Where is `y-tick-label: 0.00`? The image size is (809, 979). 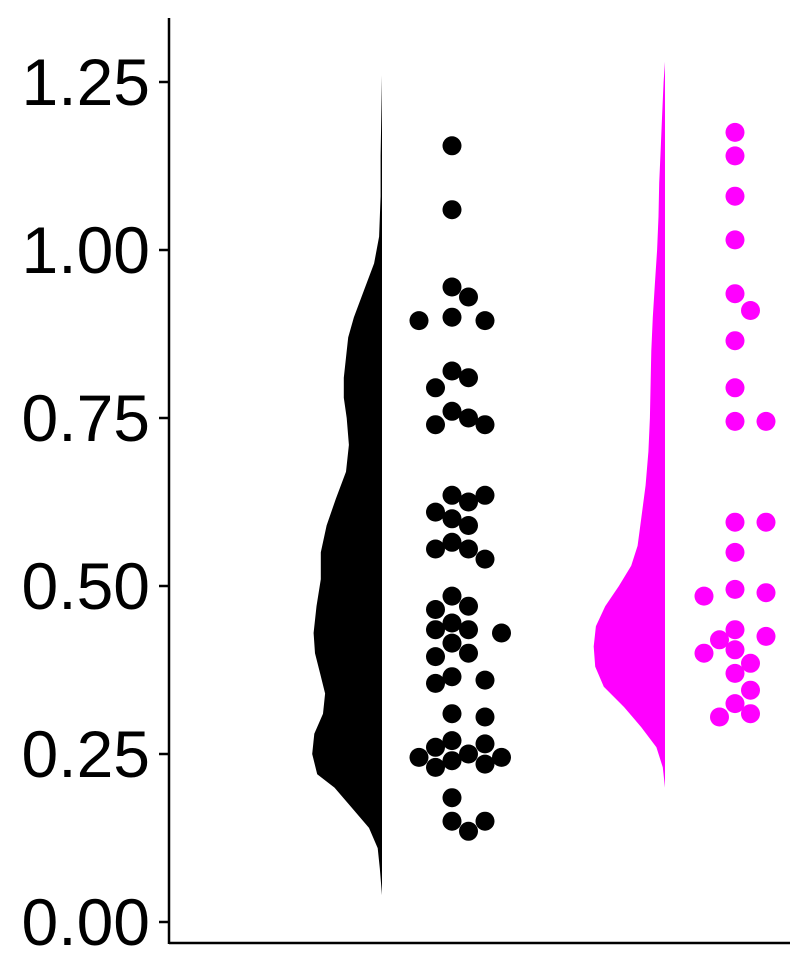 y-tick-label: 0.00 is located at coordinates (86, 922).